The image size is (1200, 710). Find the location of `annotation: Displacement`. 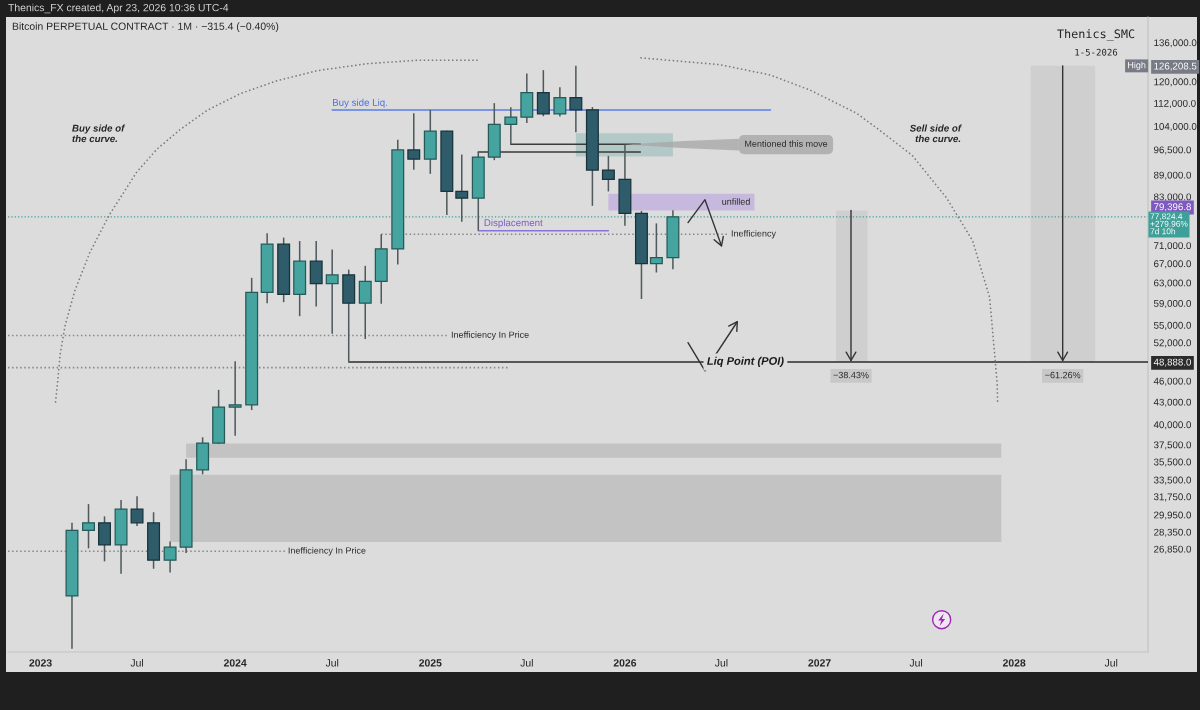

annotation: Displacement is located at coordinates (513, 223).